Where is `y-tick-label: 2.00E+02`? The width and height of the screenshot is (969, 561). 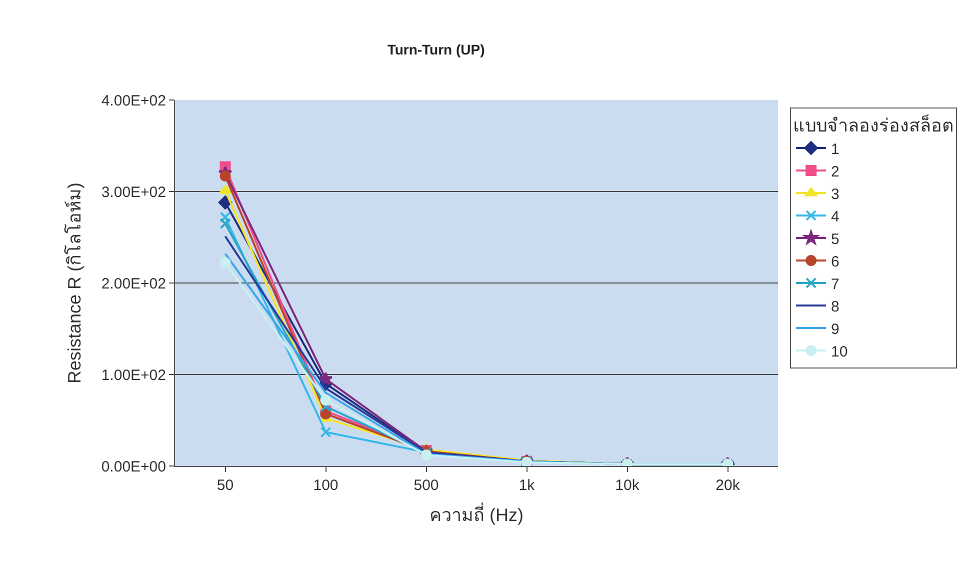
y-tick-label: 2.00E+02 is located at coordinates (133, 283).